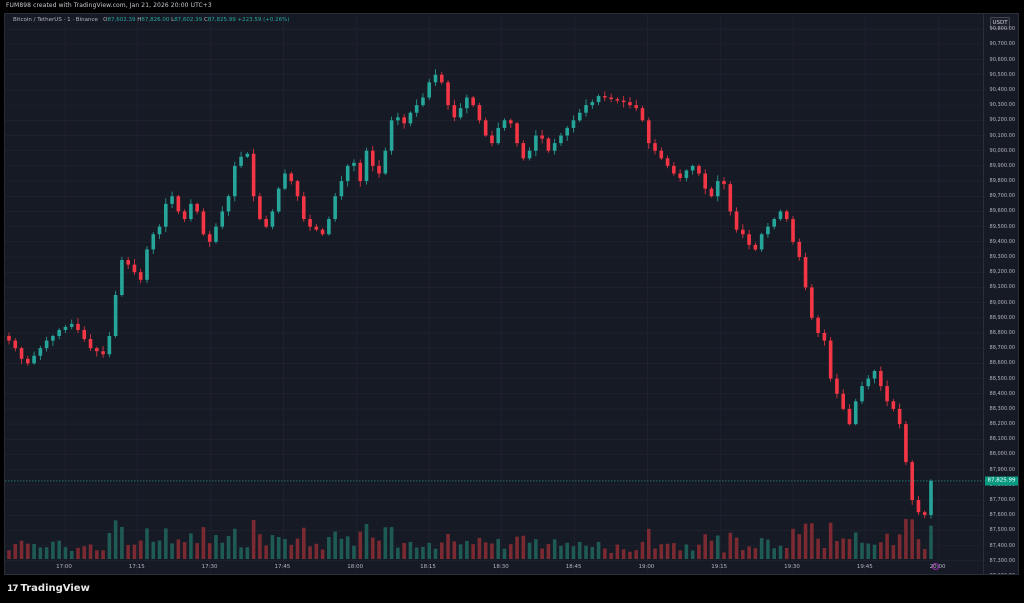 This screenshot has width=1024, height=603. I want to click on tradingview-brand: 17 TradingView, so click(48, 588).